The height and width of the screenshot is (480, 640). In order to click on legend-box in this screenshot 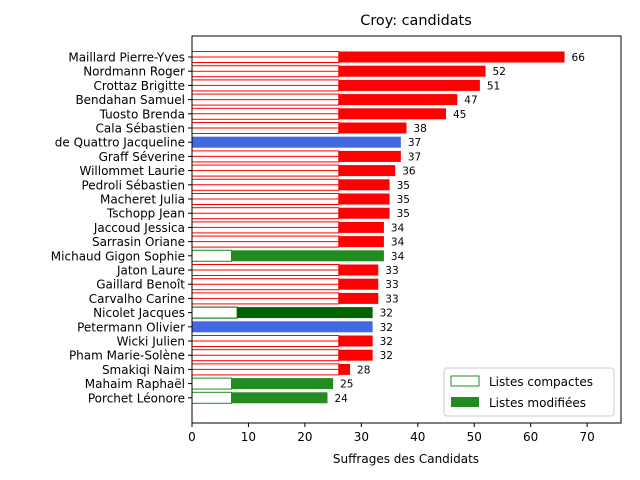, I will do `click(529, 392)`.